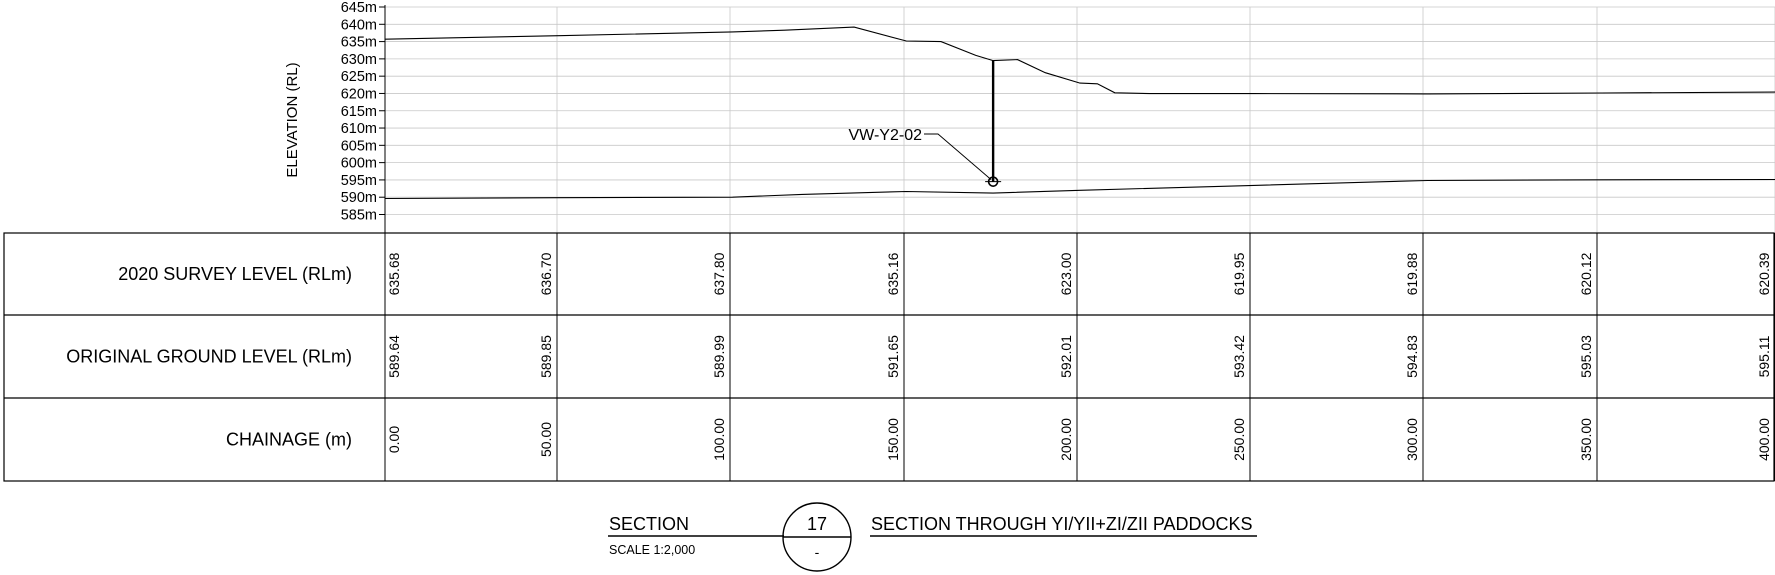 This screenshot has height=575, width=1775. What do you see at coordinates (292, 119) in the screenshot?
I see `elevation-axis-label: ELEVATION (RL)` at bounding box center [292, 119].